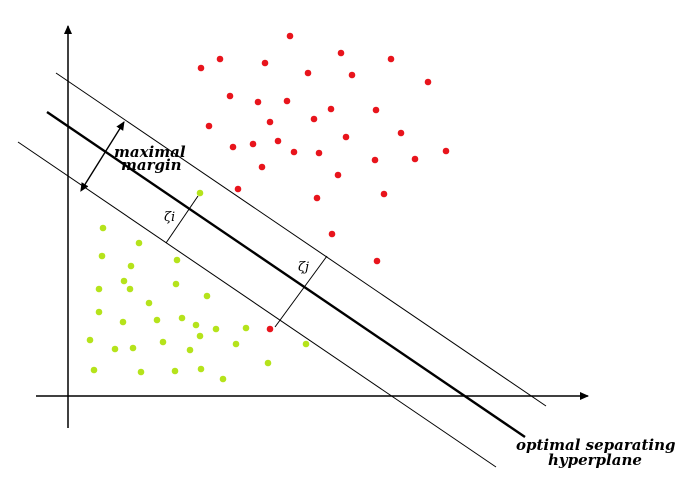 The width and height of the screenshot is (689, 490). What do you see at coordinates (169, 217) in the screenshot?
I see `slack-label-i: ζi` at bounding box center [169, 217].